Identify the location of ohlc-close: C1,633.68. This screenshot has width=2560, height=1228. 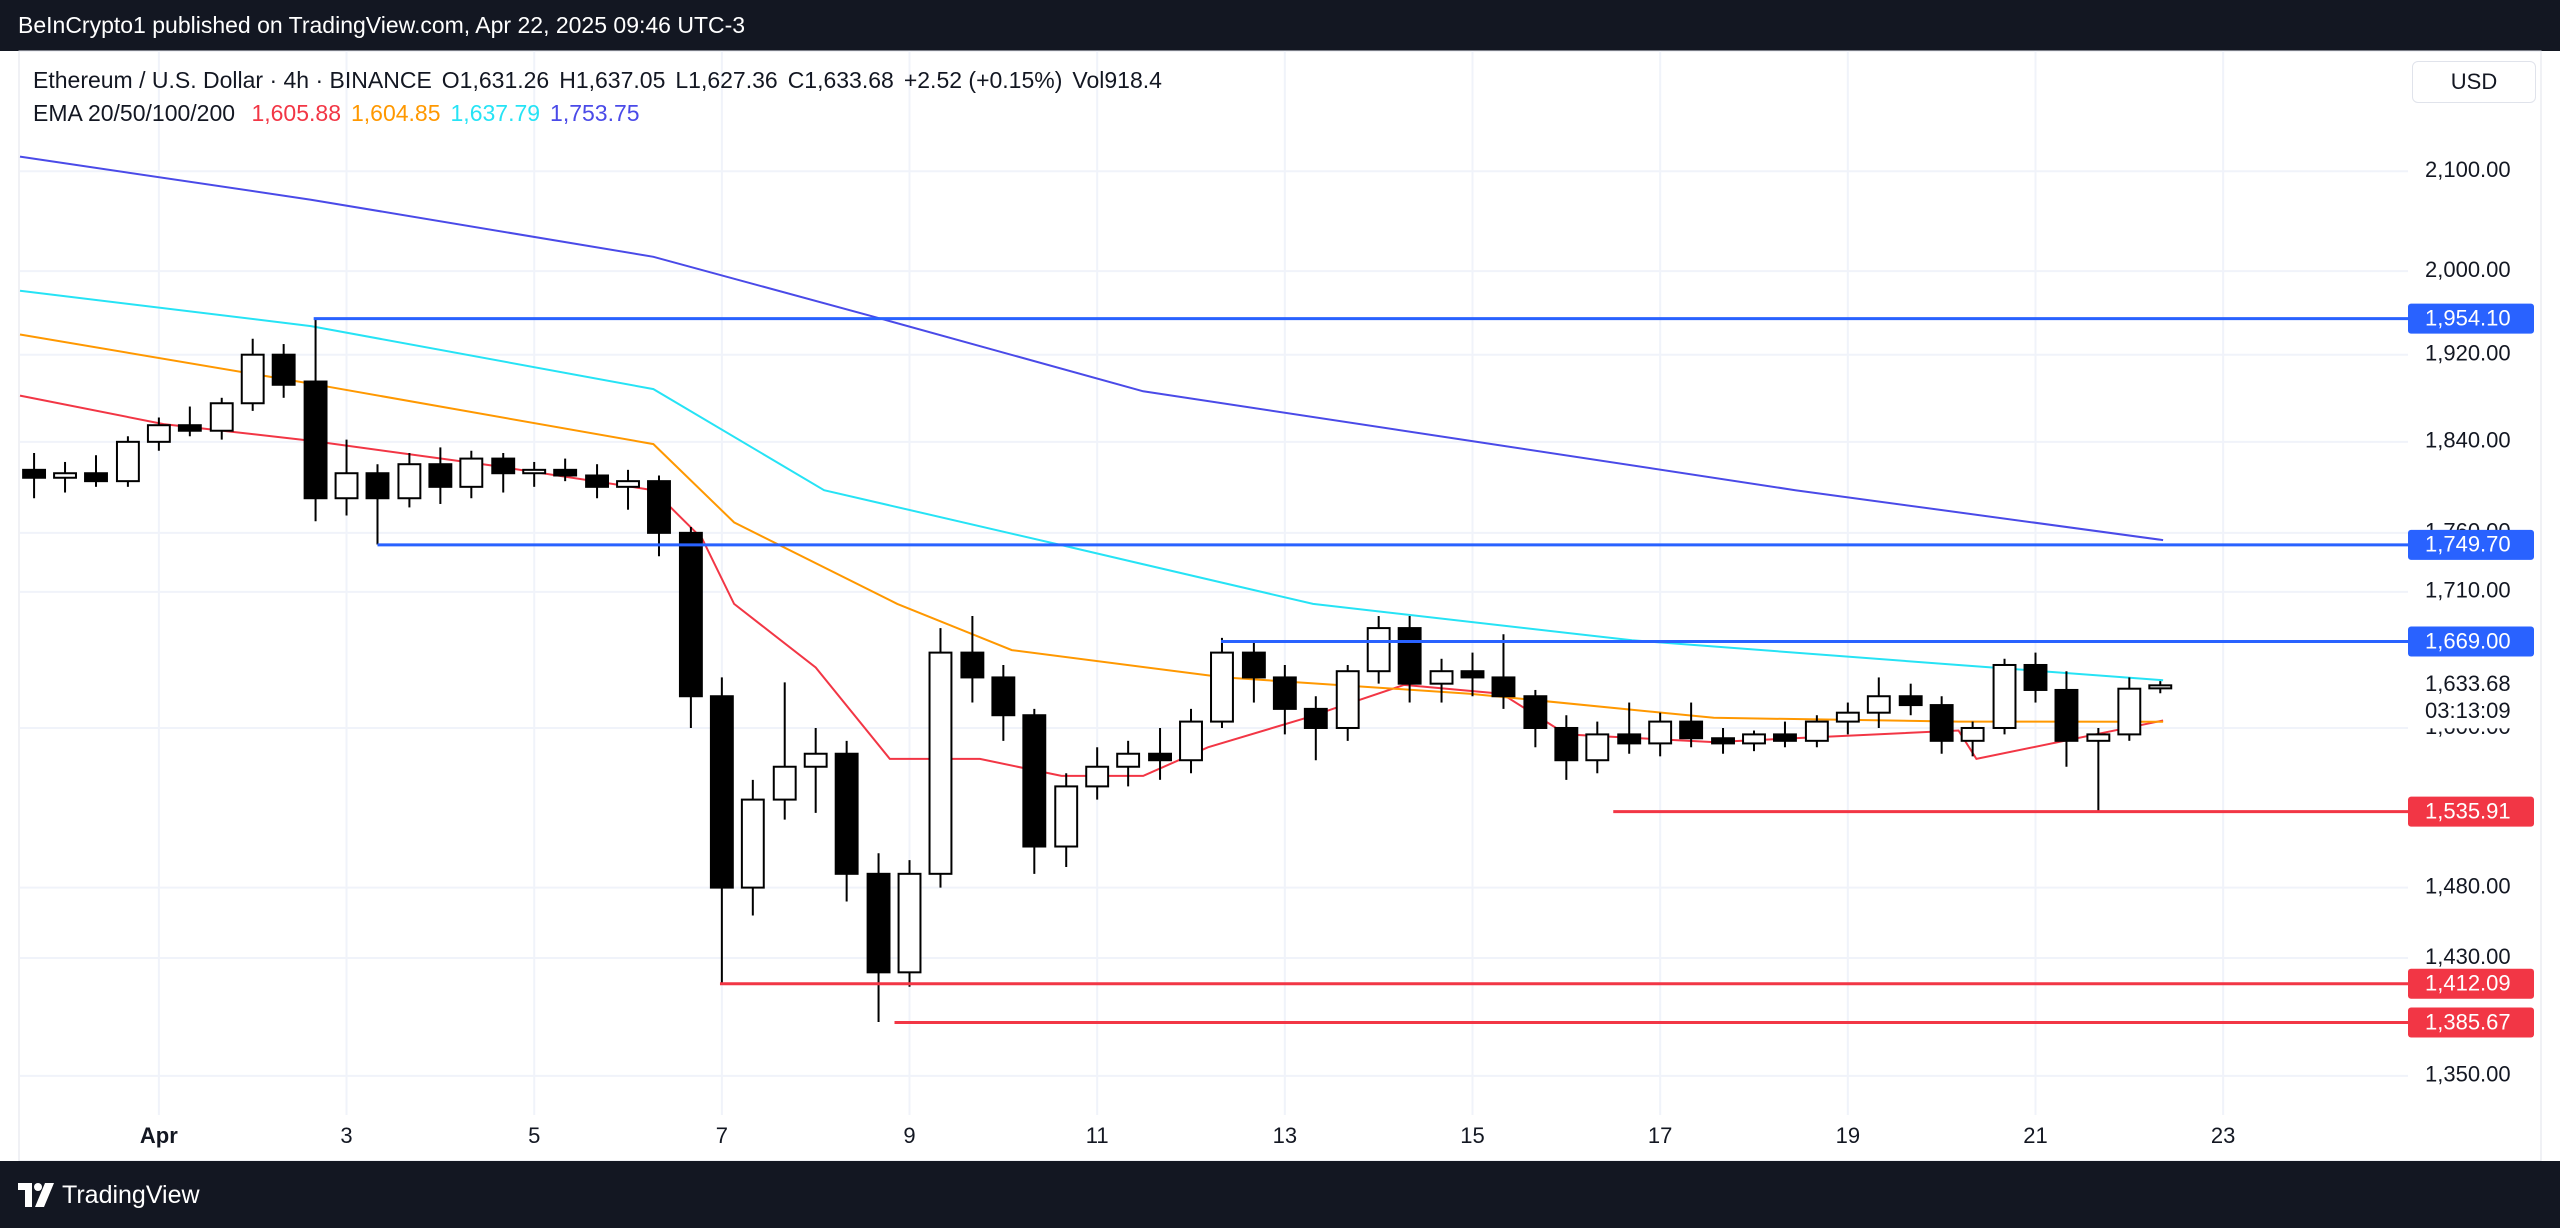
(840, 80).